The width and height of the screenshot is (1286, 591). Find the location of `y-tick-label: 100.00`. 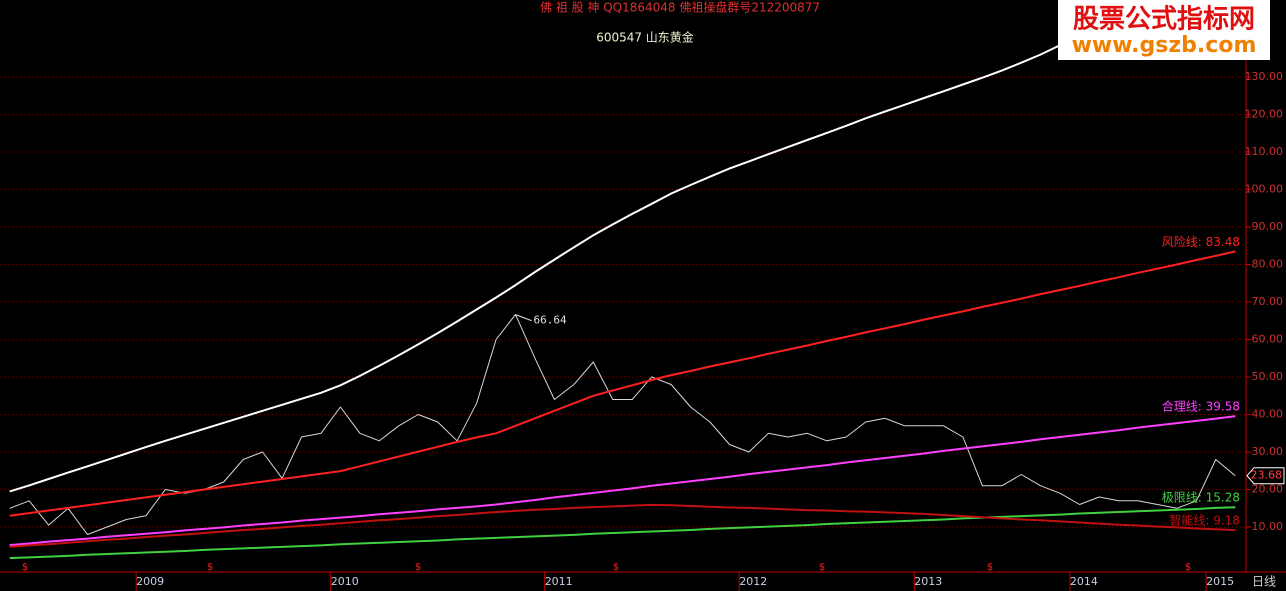

y-tick-label: 100.00 is located at coordinates (1264, 189).